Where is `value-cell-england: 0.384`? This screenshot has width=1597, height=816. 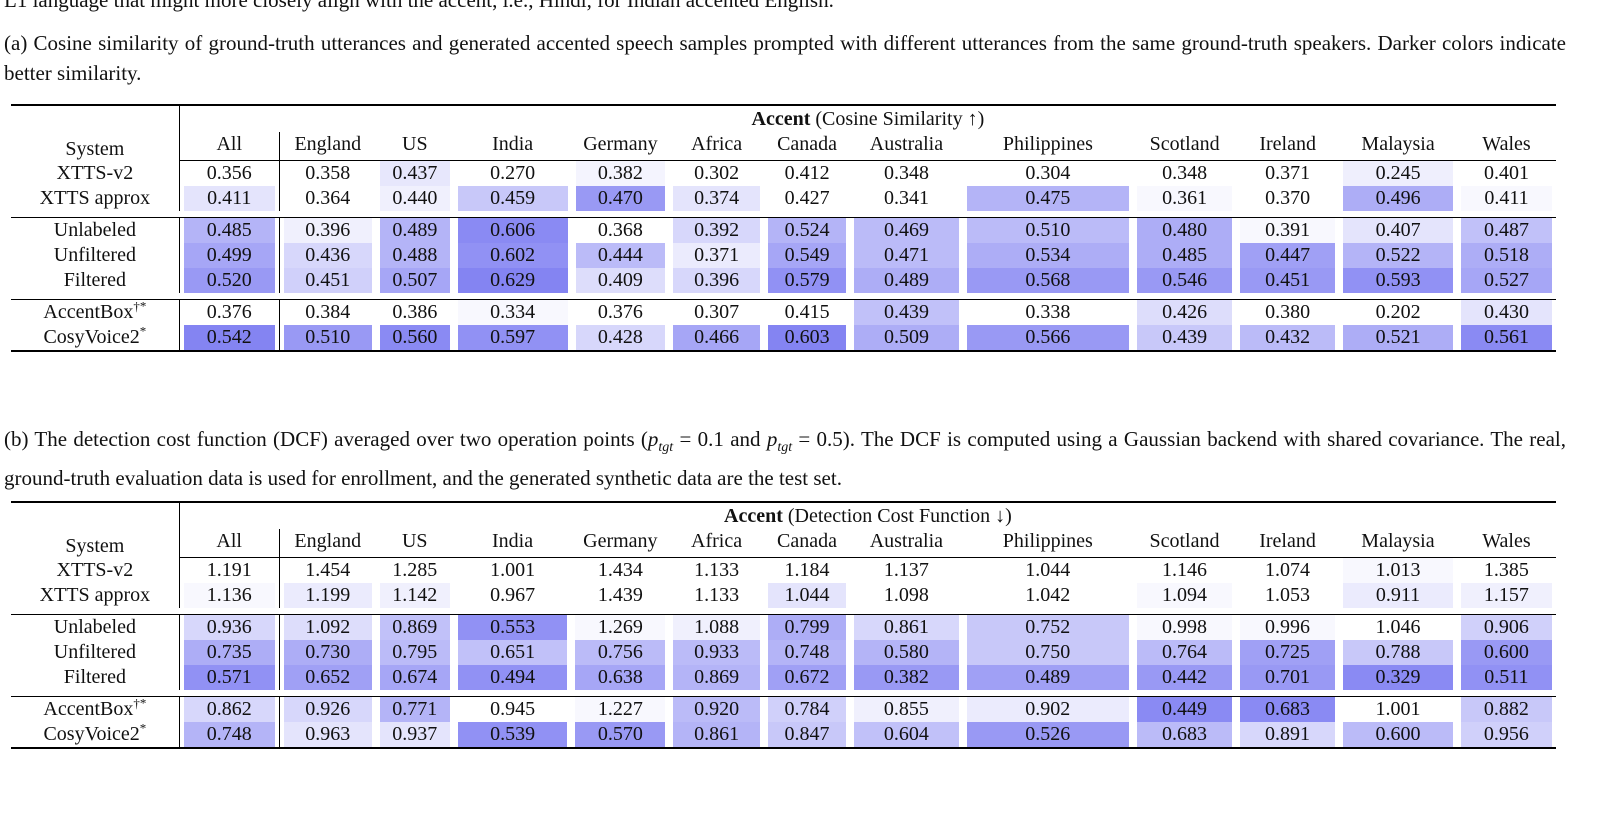
value-cell-england: 0.384 is located at coordinates (327, 312).